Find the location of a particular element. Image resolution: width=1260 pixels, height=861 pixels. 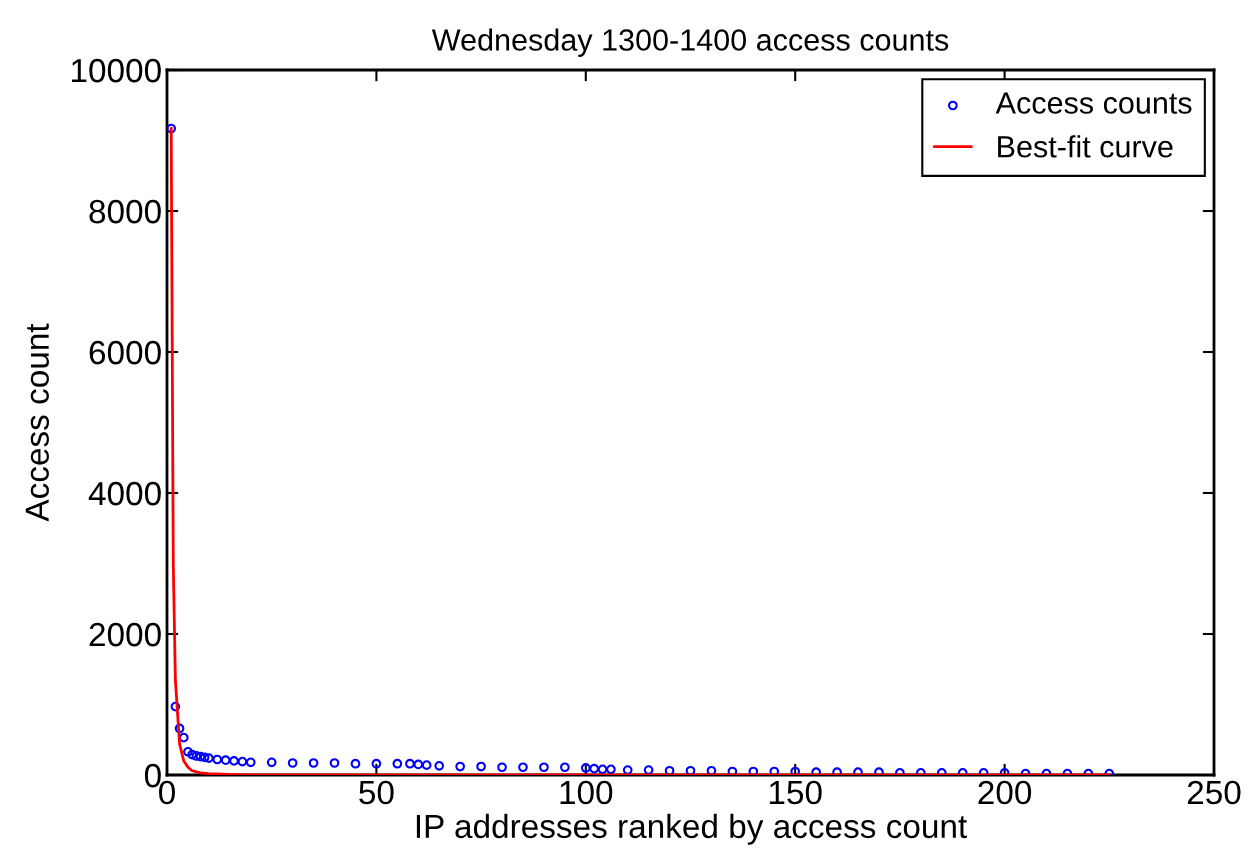

legend-label: Access counts is located at coordinates (1093, 103).